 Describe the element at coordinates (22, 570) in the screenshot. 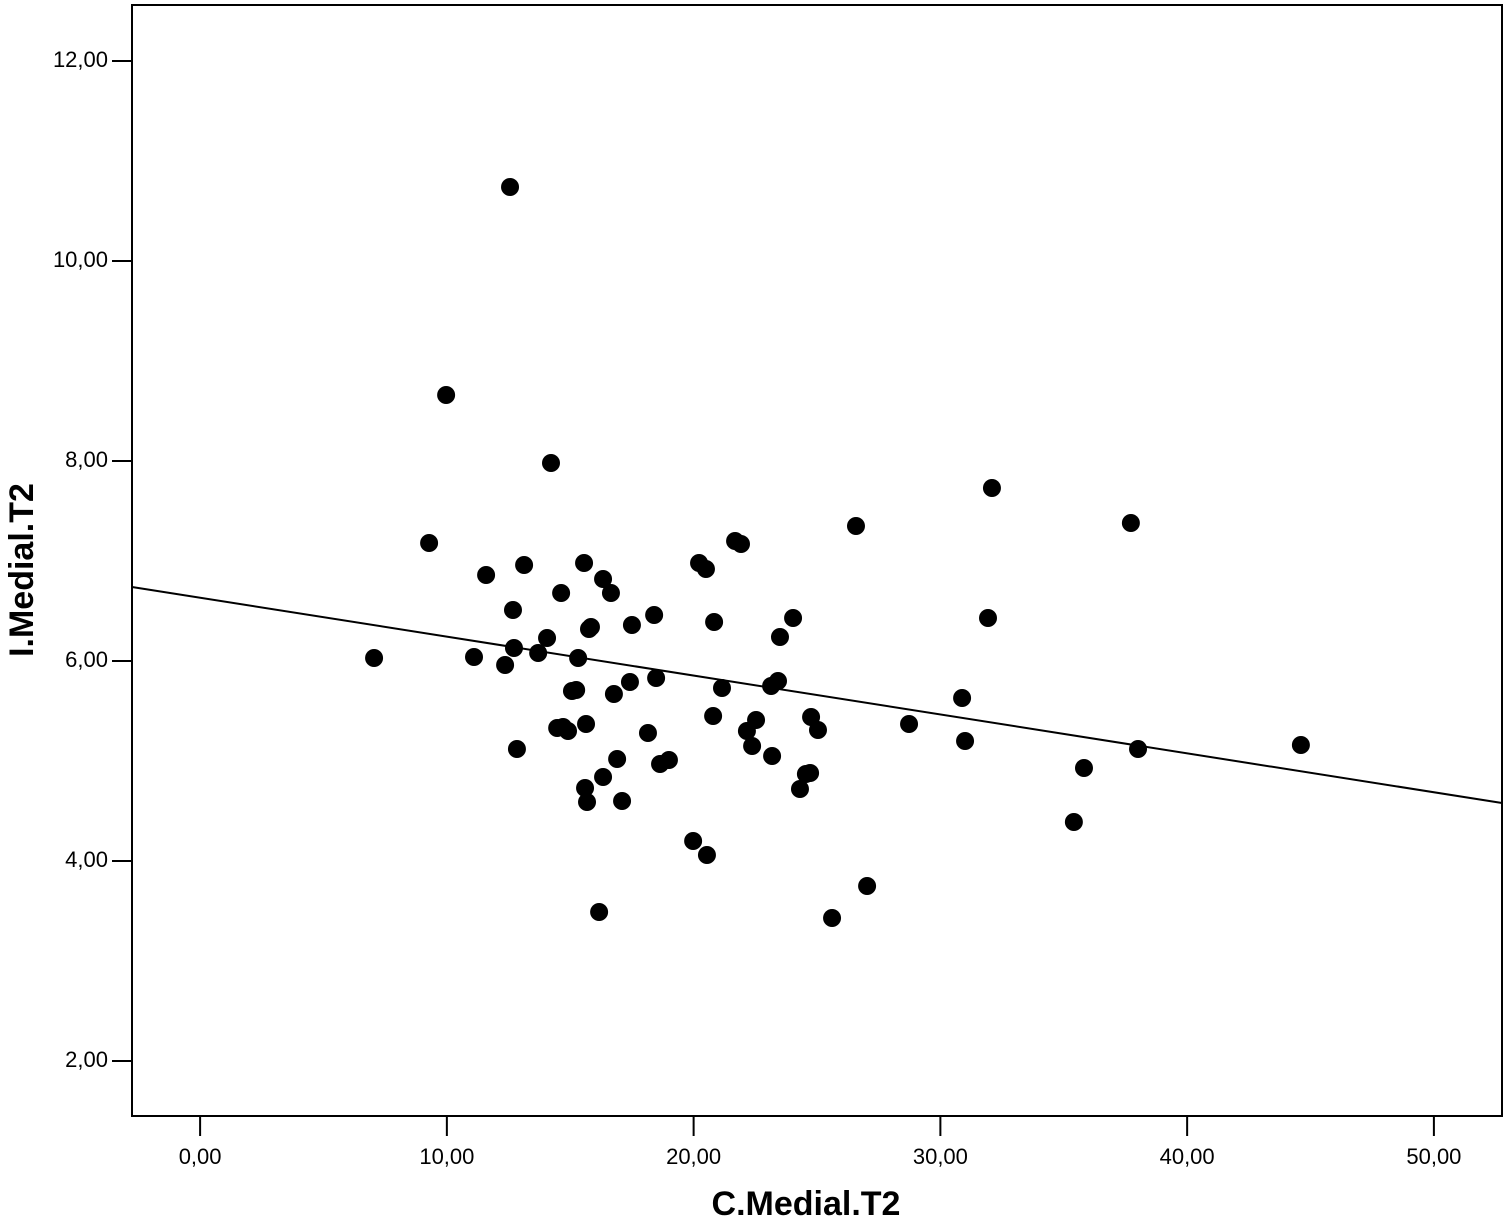

I see `y-axis-title: I.Medial.T2` at that location.